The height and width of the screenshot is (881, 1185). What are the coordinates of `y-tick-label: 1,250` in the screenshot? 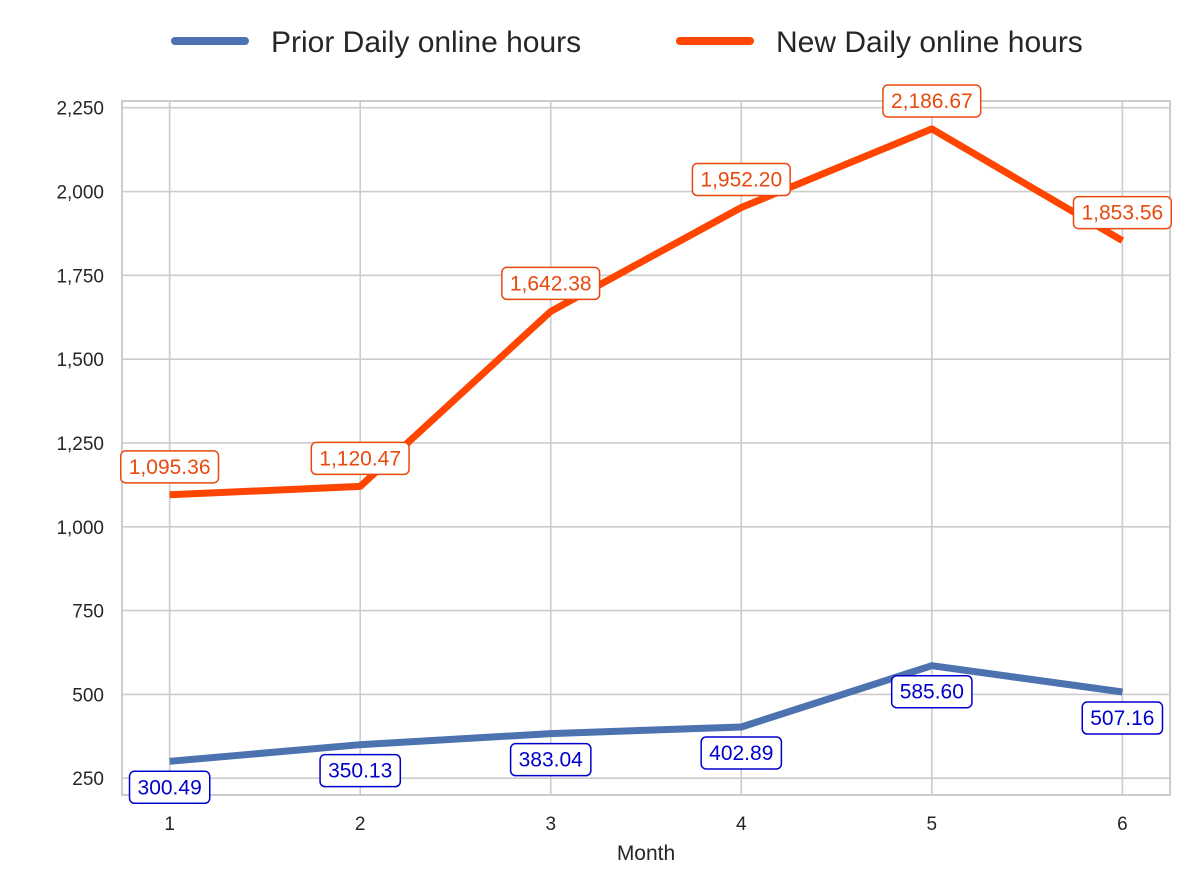 It's located at (80, 444).